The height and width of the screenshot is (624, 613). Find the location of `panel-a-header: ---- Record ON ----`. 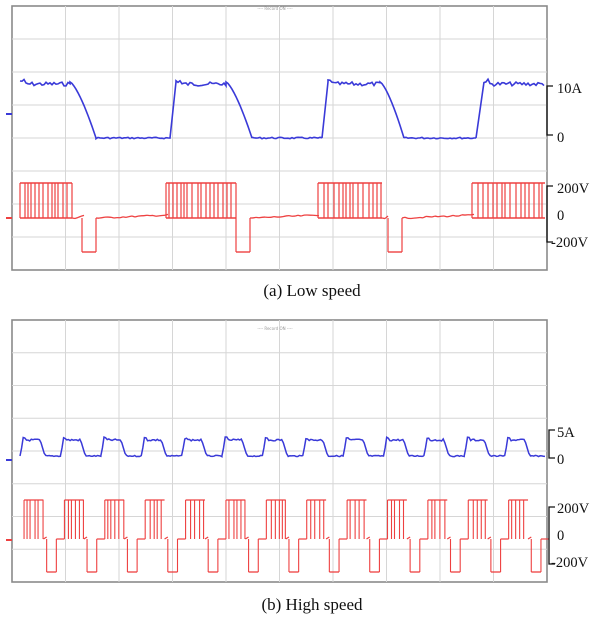

panel-a-header: ---- Record ON ---- is located at coordinates (275, 8).